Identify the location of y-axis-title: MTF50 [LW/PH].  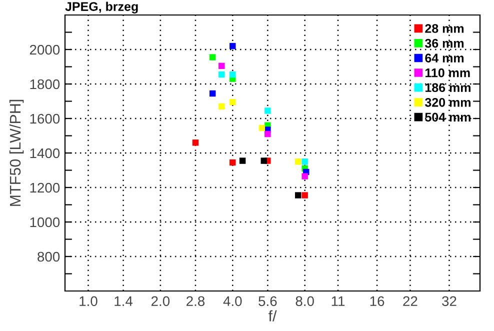
(16, 153).